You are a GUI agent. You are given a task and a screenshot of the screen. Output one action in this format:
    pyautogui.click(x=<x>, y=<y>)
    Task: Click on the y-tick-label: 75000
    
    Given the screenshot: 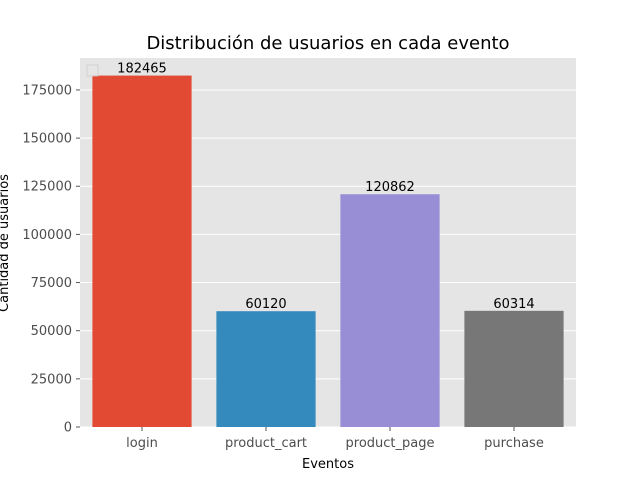 What is the action you would take?
    pyautogui.click(x=51, y=283)
    